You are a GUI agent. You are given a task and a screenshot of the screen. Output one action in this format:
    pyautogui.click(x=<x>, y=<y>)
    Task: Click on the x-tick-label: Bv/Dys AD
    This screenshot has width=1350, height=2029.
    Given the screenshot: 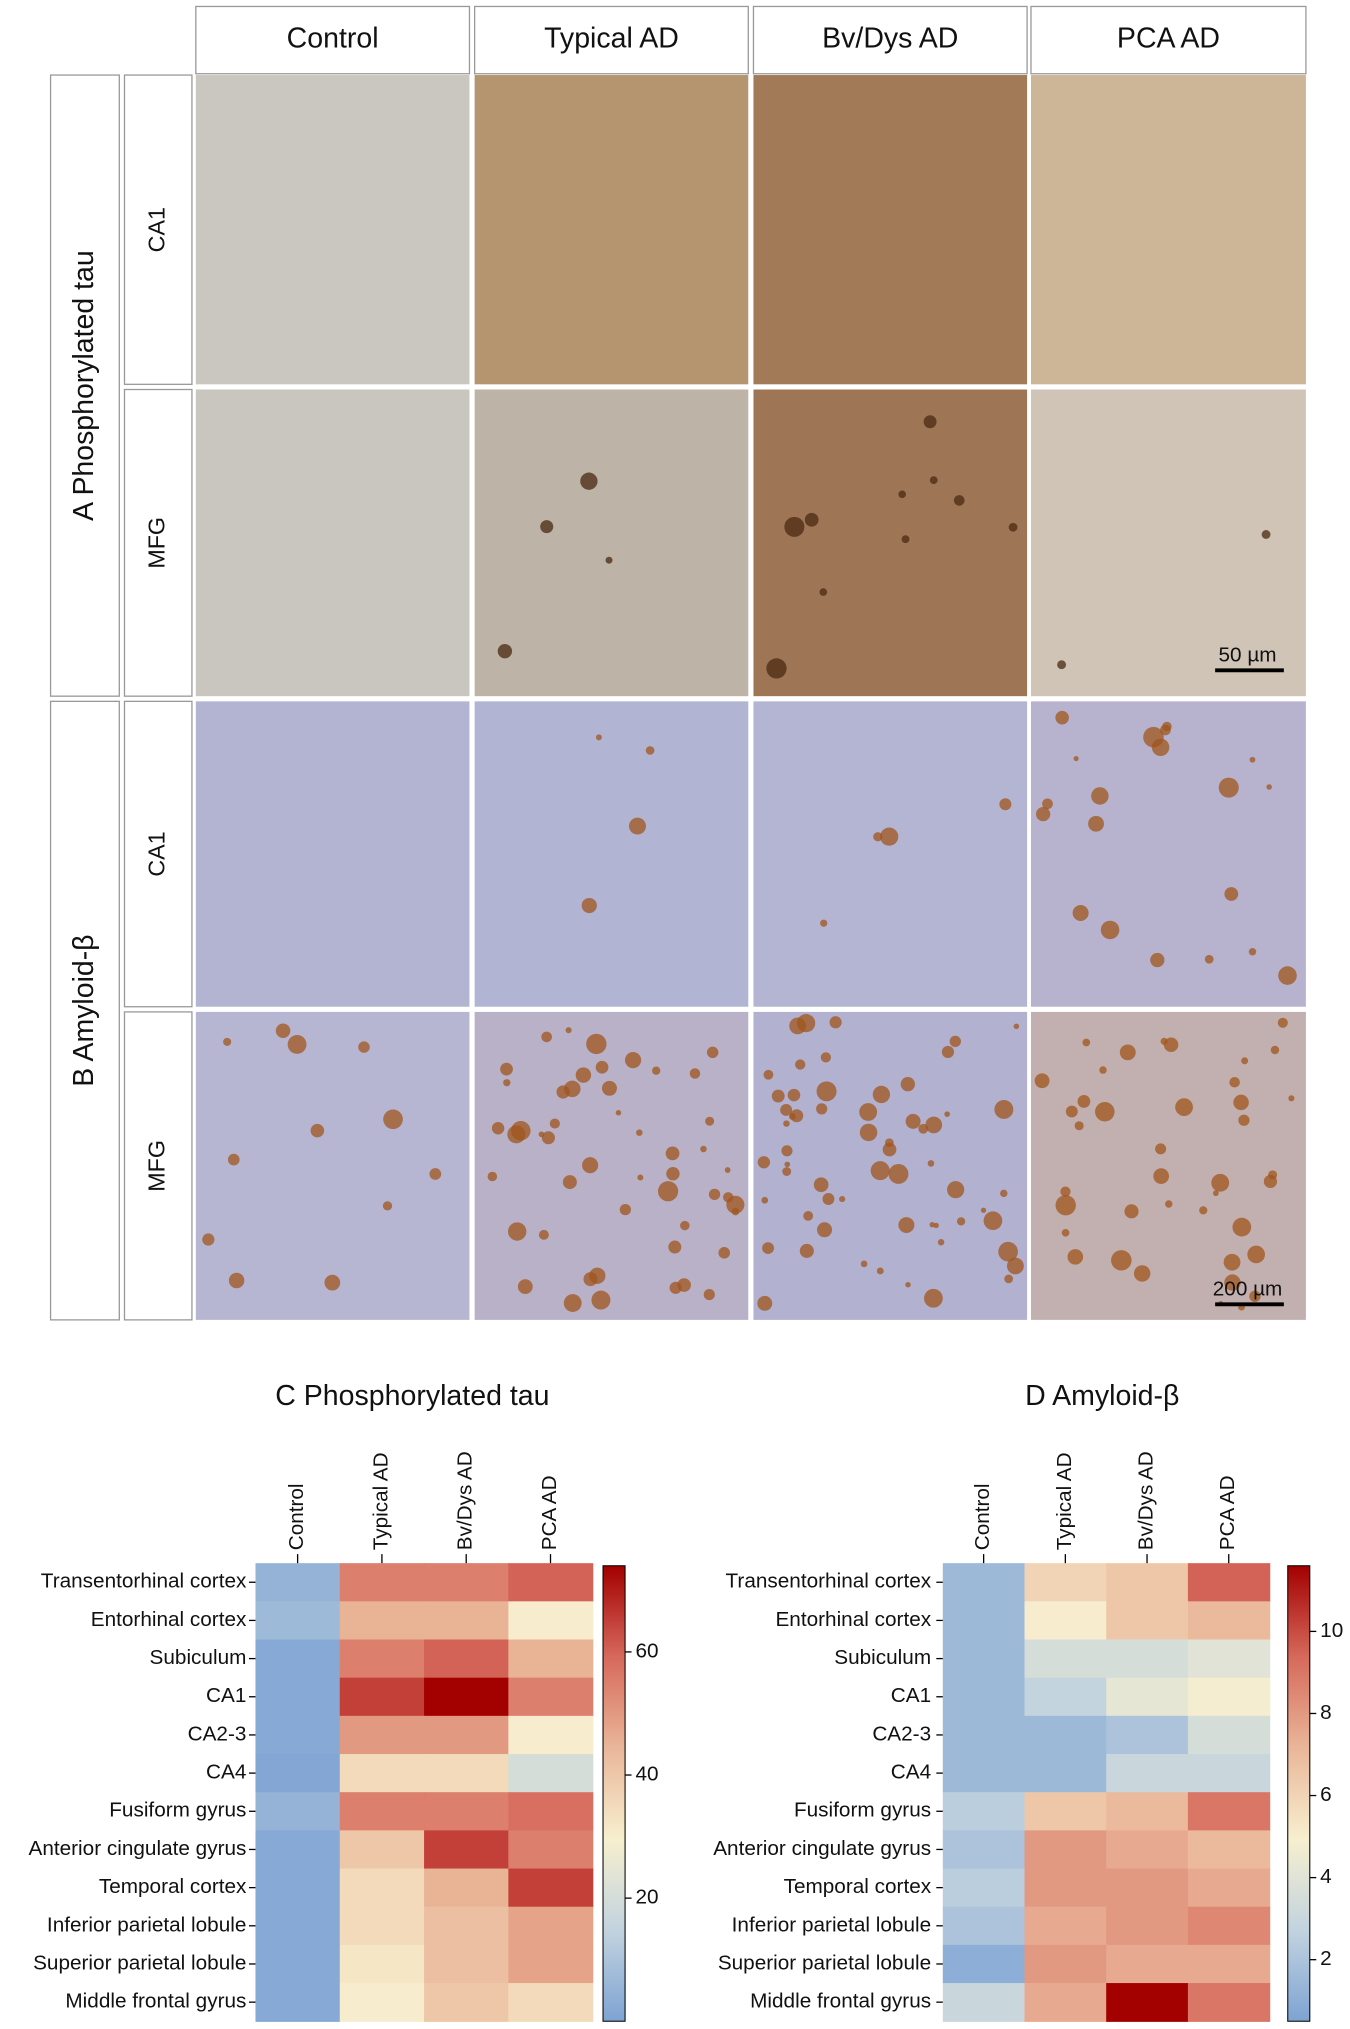 What is the action you would take?
    pyautogui.click(x=1146, y=1500)
    